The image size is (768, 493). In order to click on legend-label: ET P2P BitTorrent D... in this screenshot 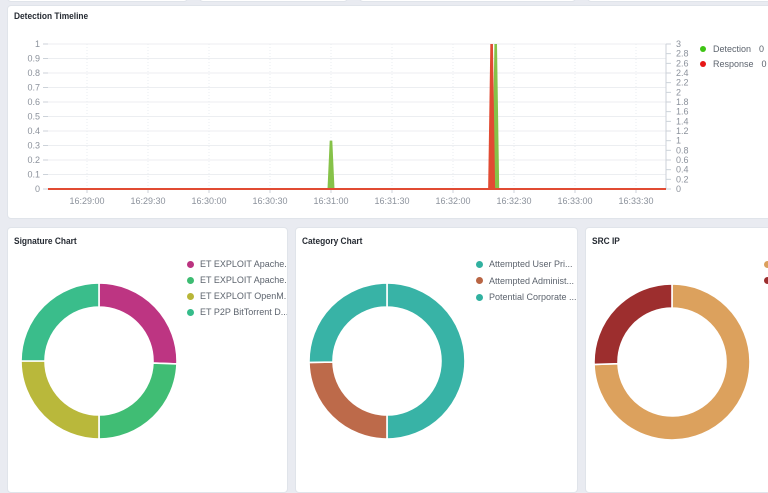, I will do `click(244, 312)`.